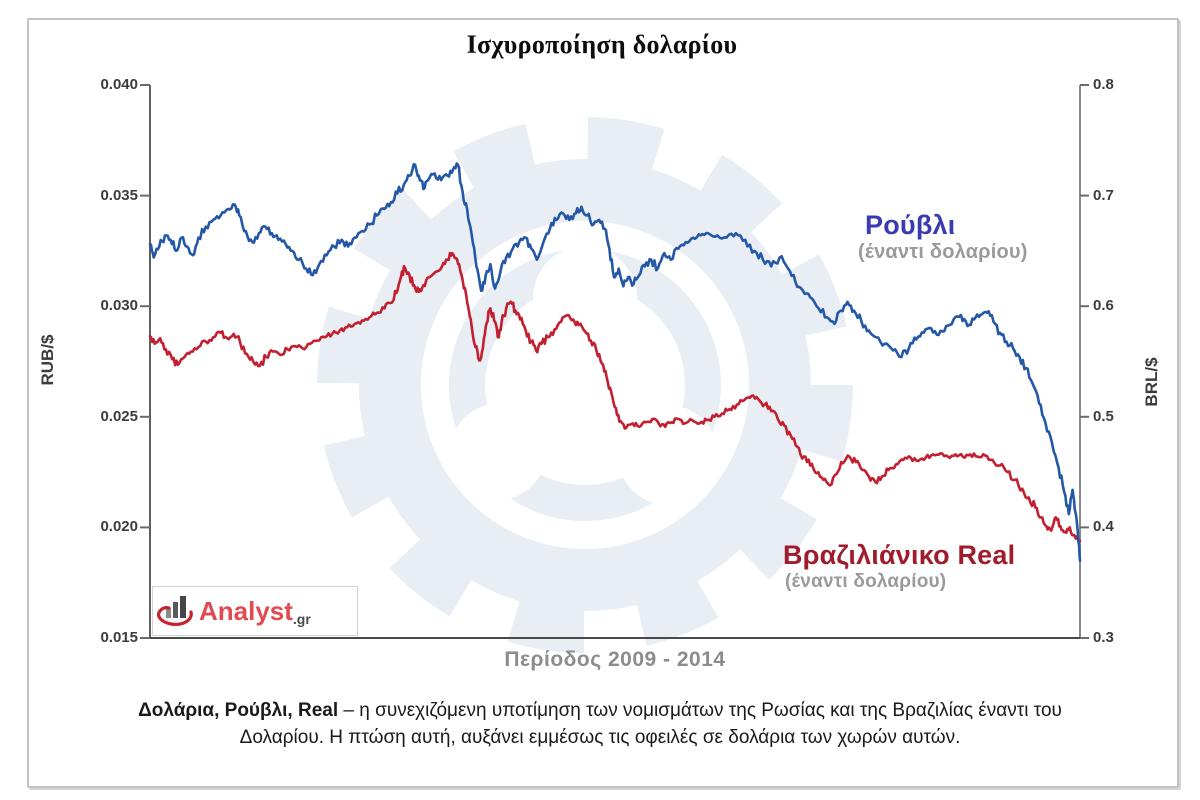  I want to click on real-legend-label: Βραζιλιάνικο Real, so click(899, 555).